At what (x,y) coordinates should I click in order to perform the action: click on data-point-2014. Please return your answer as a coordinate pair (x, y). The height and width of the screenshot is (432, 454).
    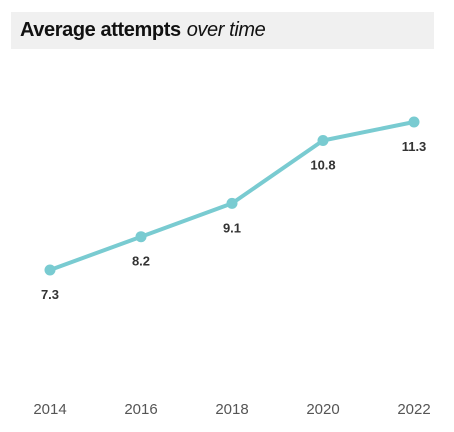
    Looking at the image, I should click on (50, 270).